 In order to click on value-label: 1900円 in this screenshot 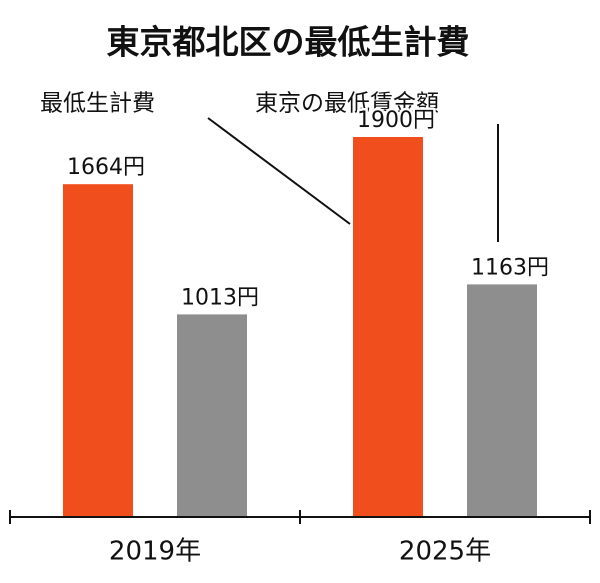, I will do `click(396, 120)`.